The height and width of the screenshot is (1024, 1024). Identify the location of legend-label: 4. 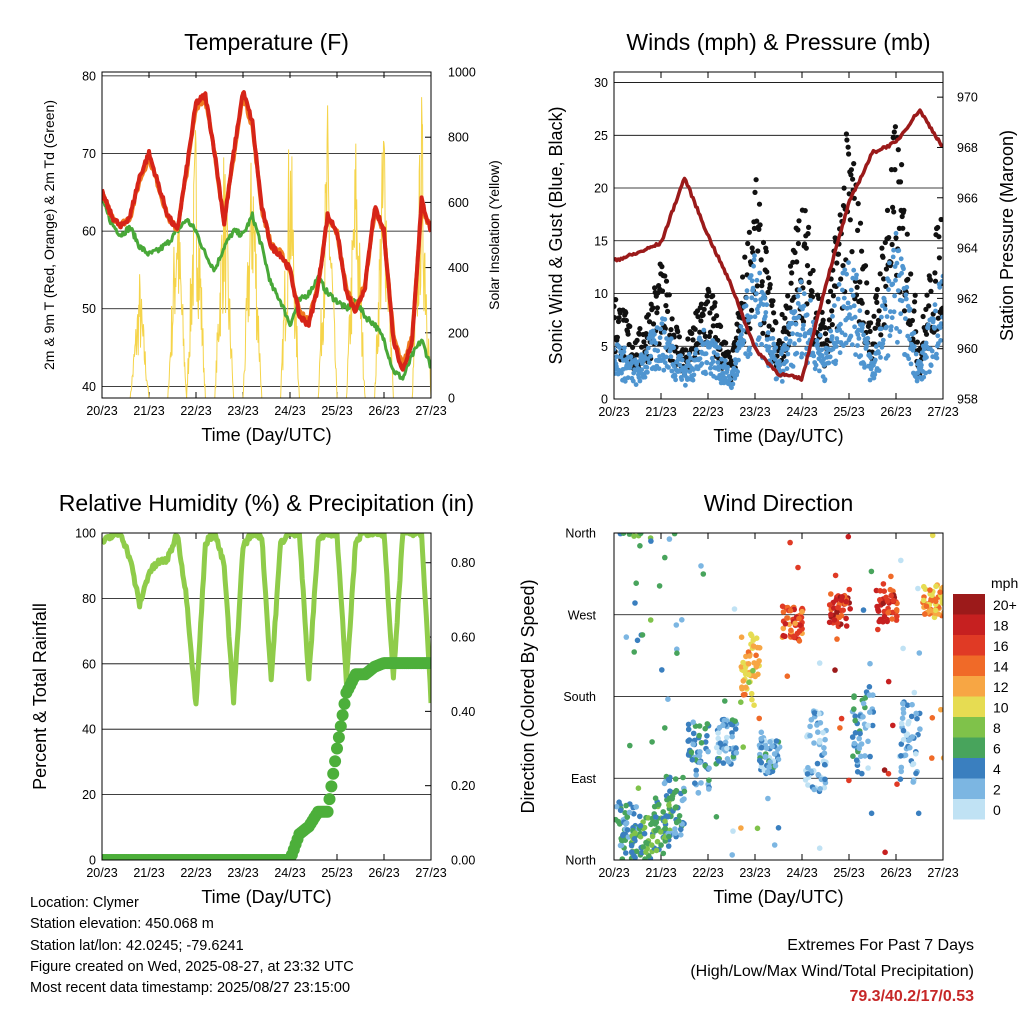
(997, 769).